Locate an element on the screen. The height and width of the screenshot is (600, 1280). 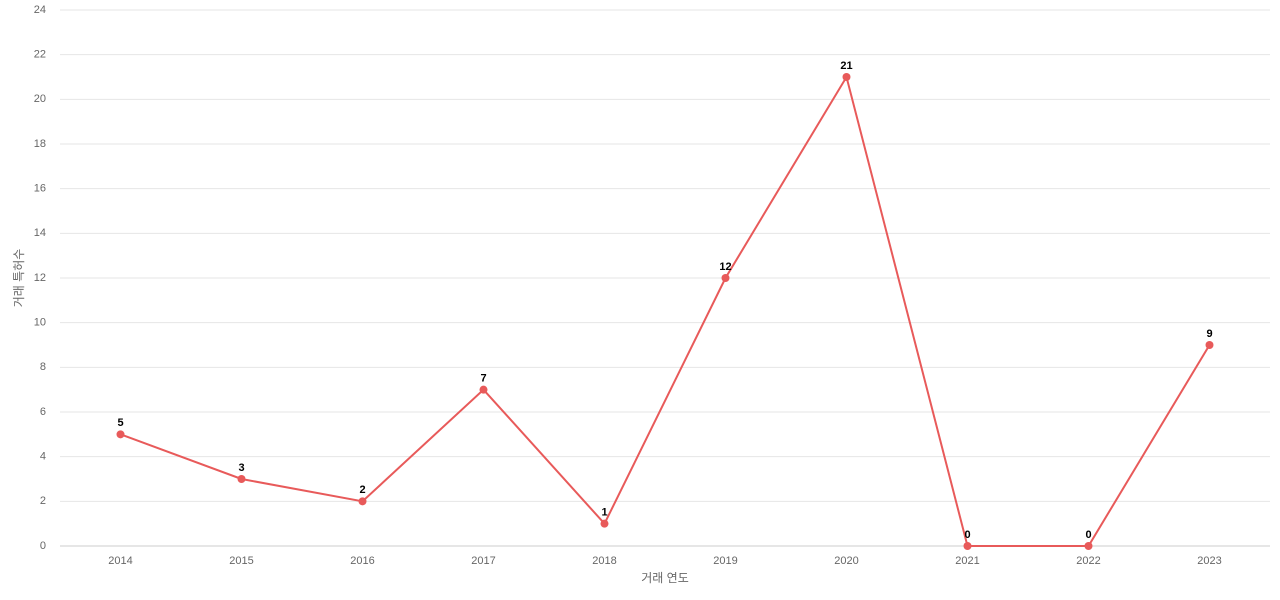
y-tick-label: 10 is located at coordinates (40, 323).